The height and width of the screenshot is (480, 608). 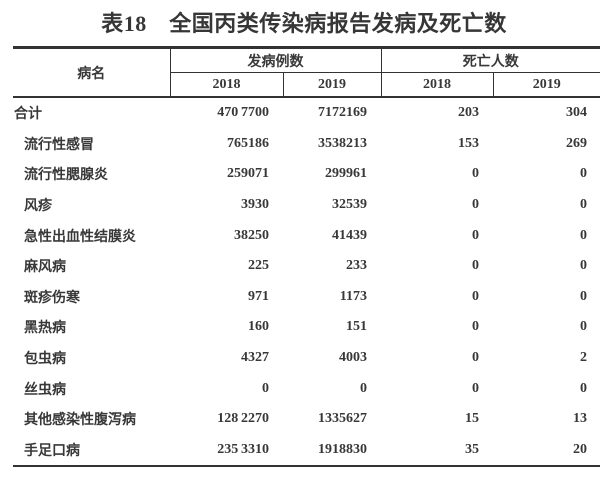 I want to click on cases-2019-cell: 1335627, so click(x=342, y=419).